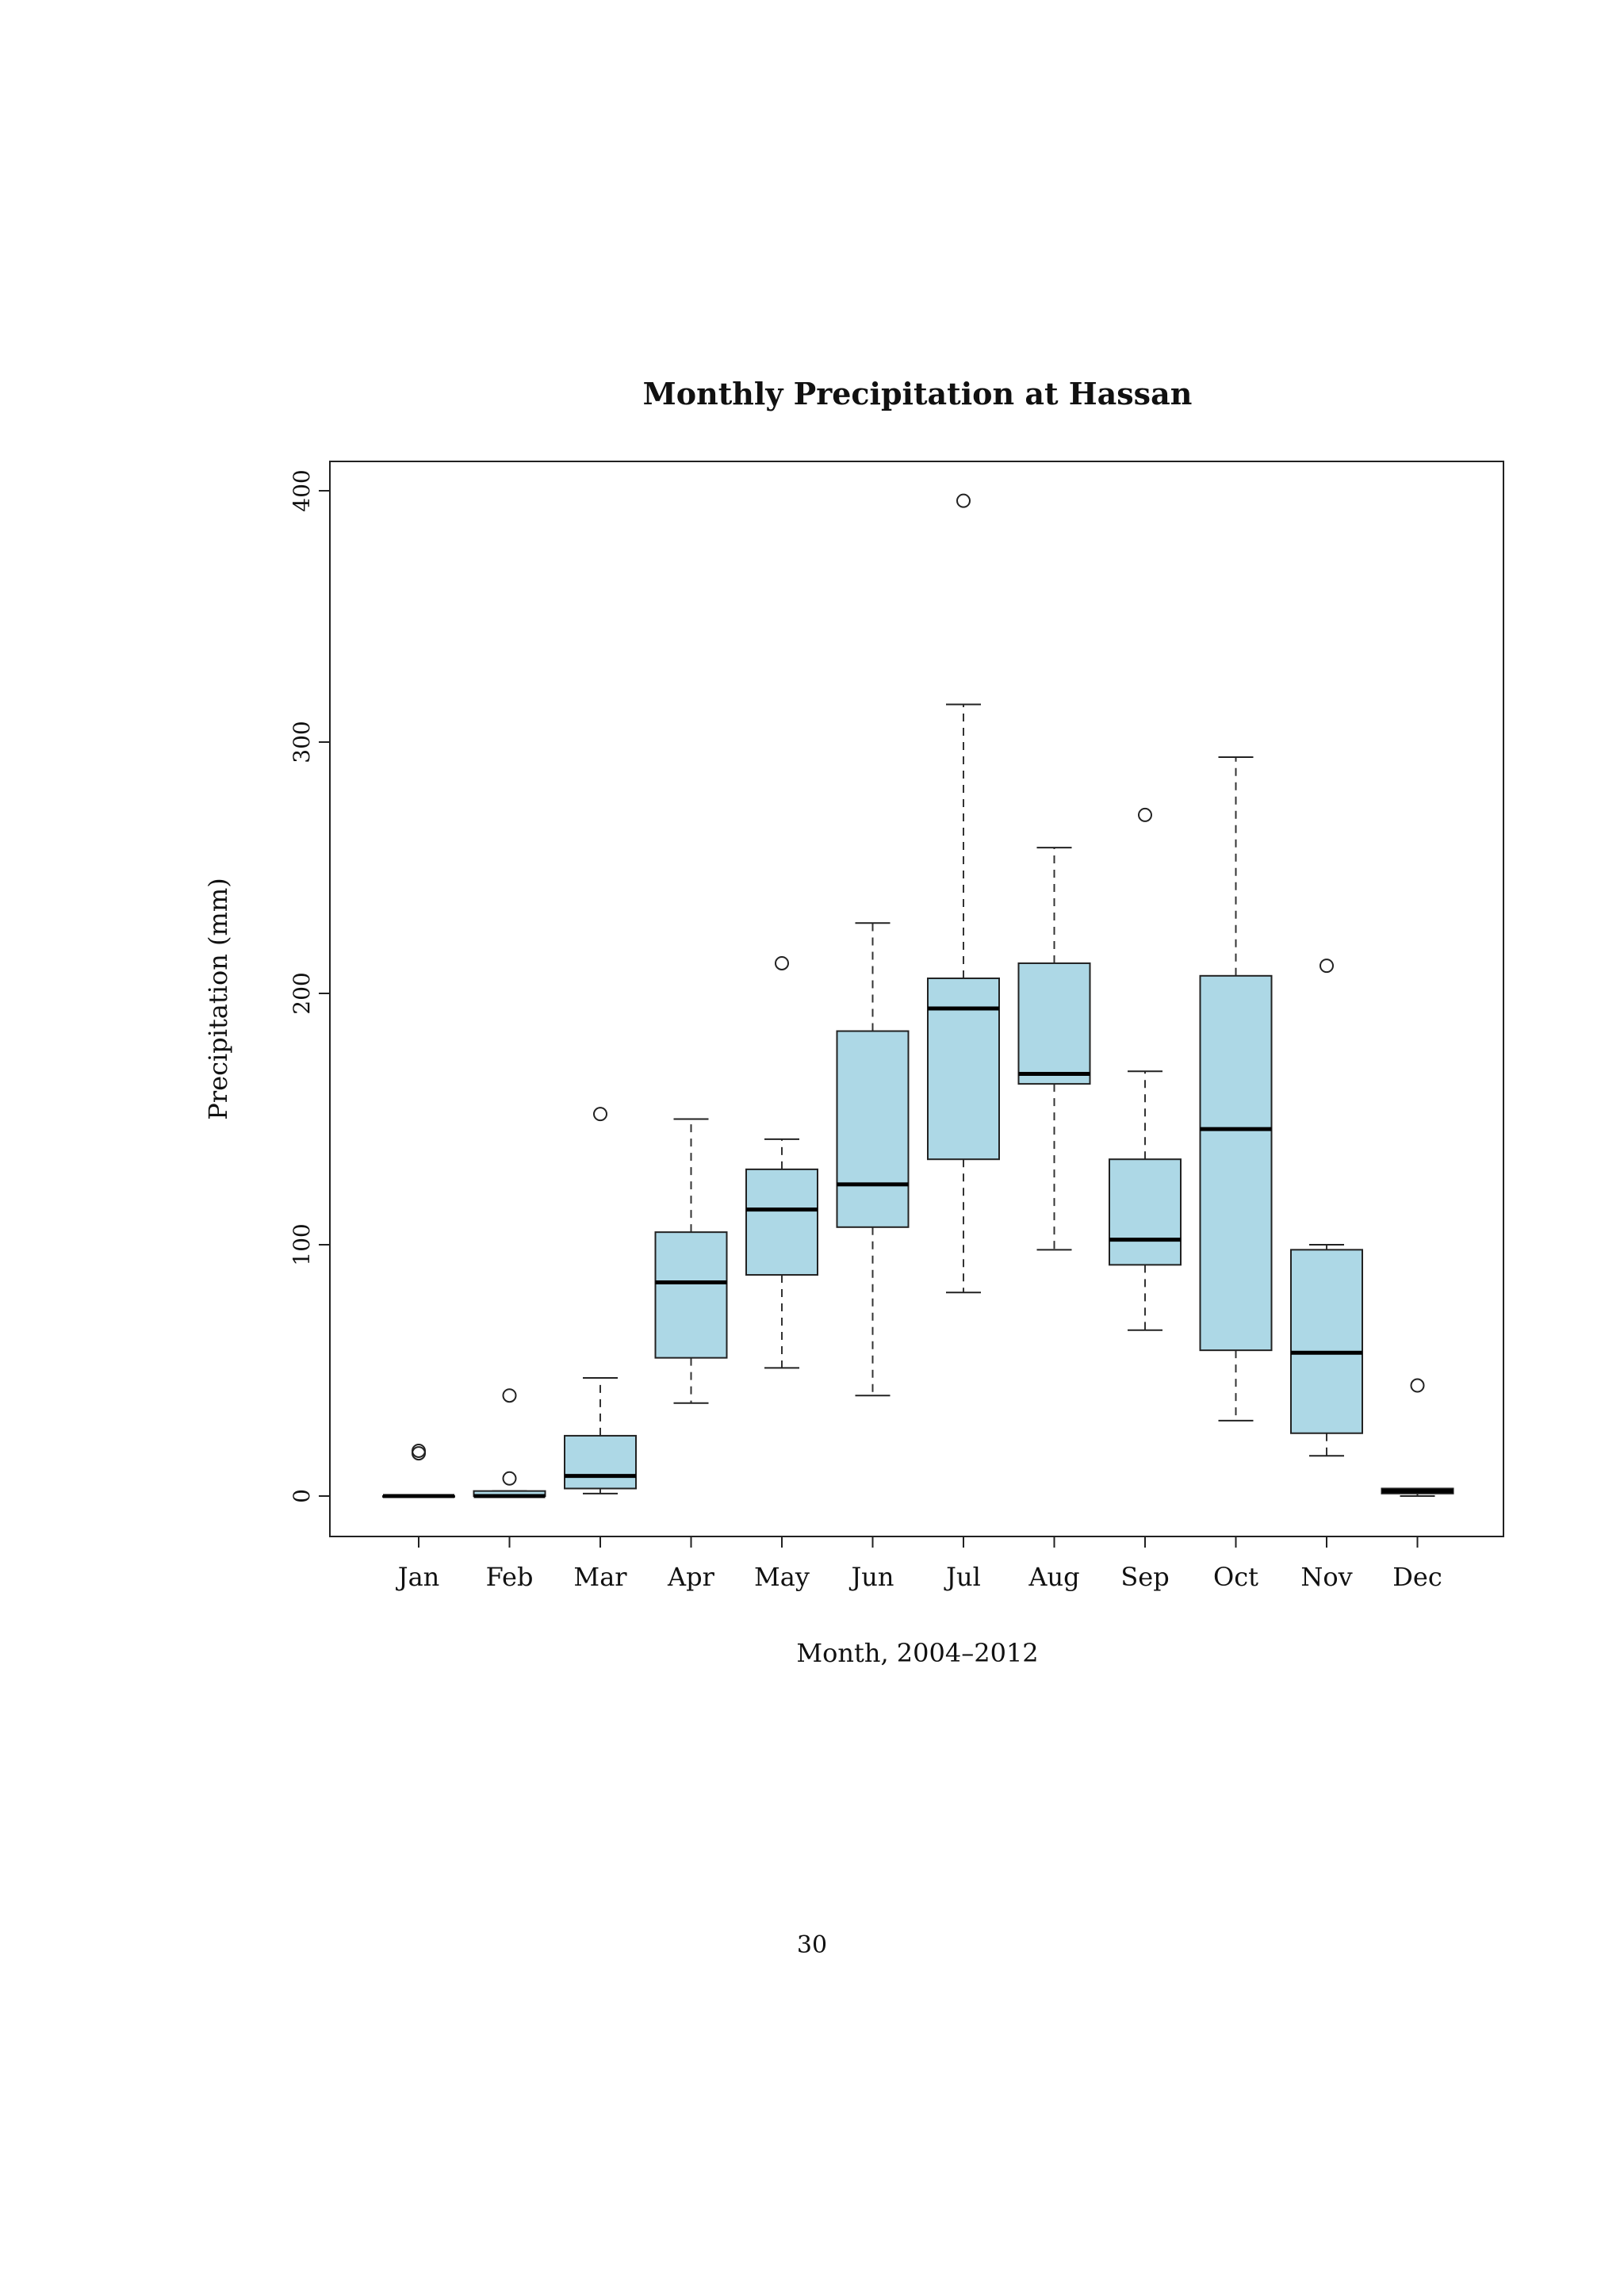 Image resolution: width=1624 pixels, height=2296 pixels. What do you see at coordinates (1053, 1577) in the screenshot?
I see `x-tick-label-aug: Aug` at bounding box center [1053, 1577].